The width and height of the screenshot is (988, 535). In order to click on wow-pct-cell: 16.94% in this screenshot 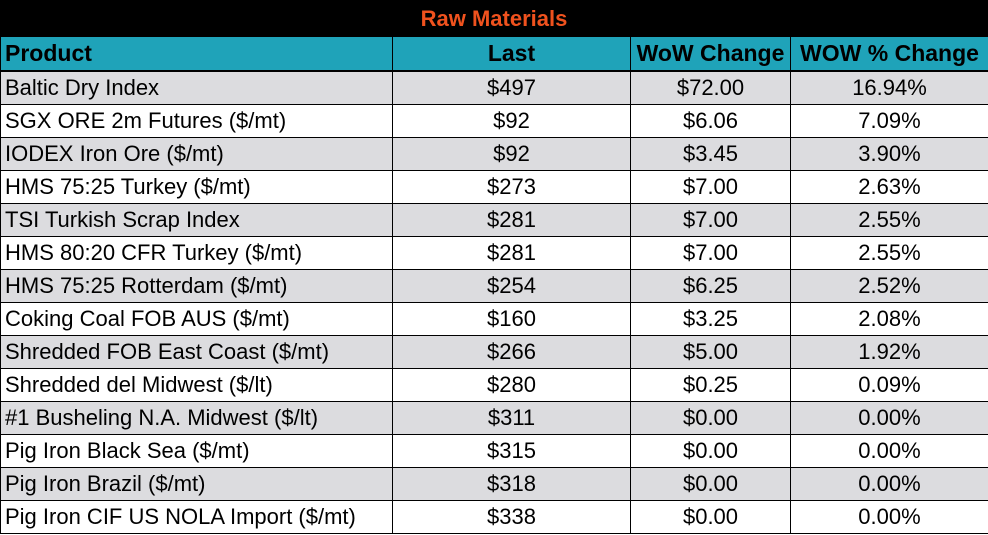, I will do `click(889, 87)`.